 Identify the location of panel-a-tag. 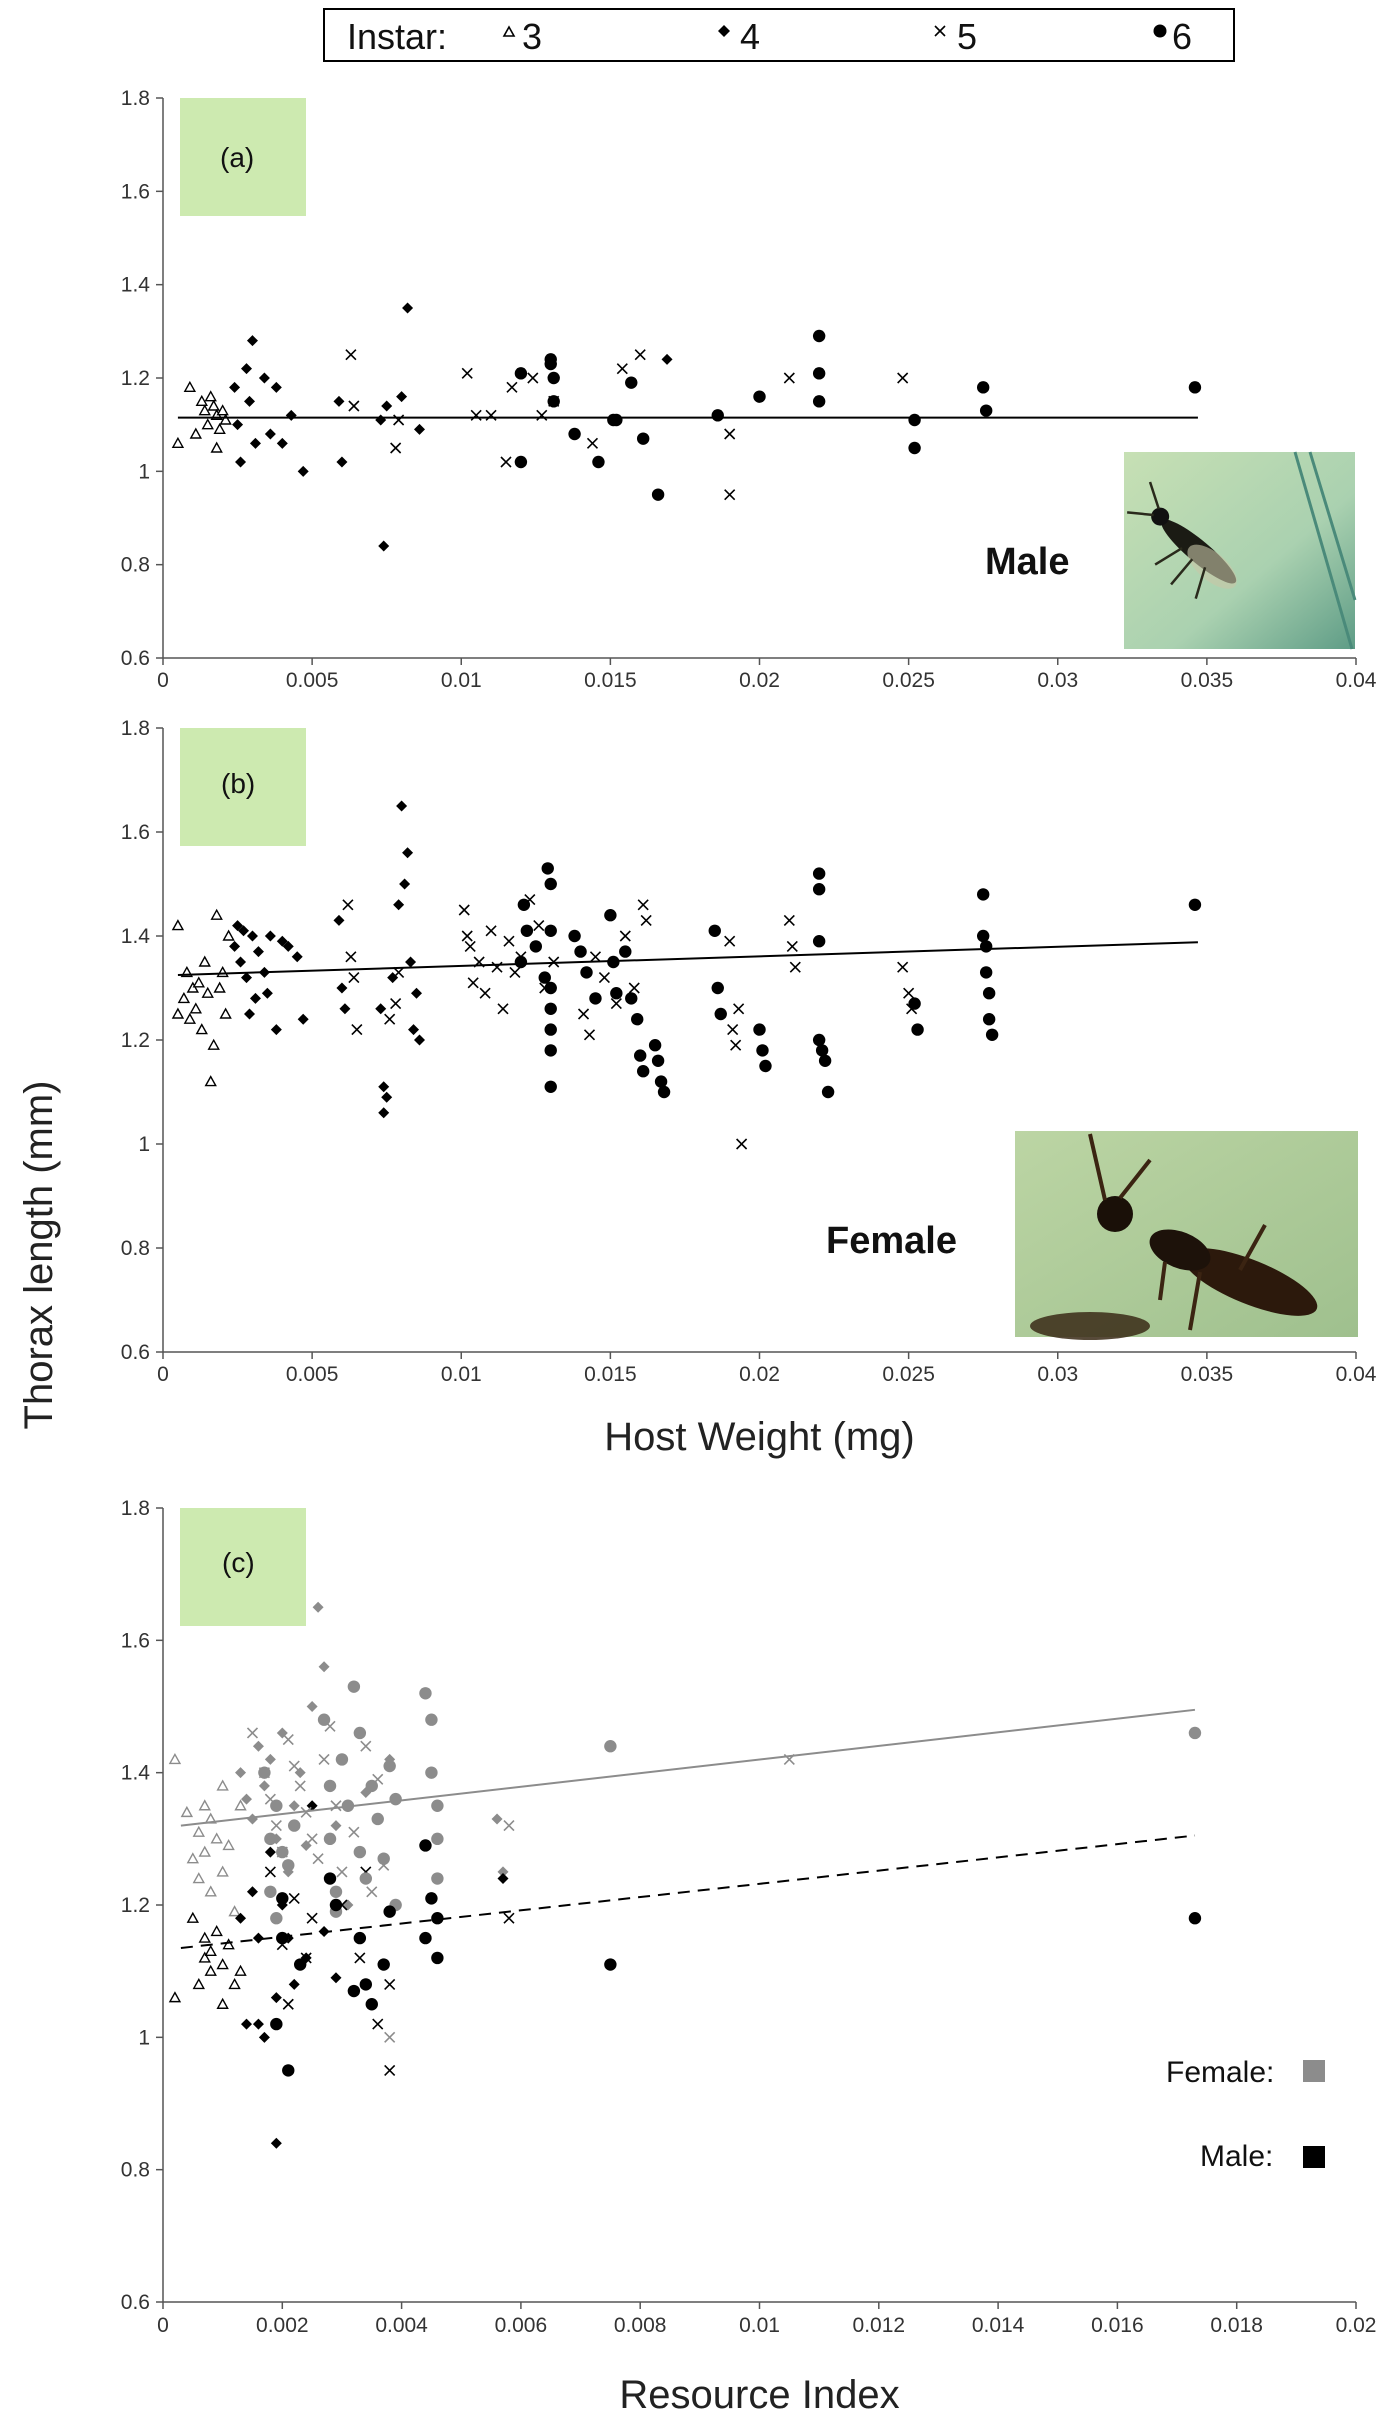
(243, 157).